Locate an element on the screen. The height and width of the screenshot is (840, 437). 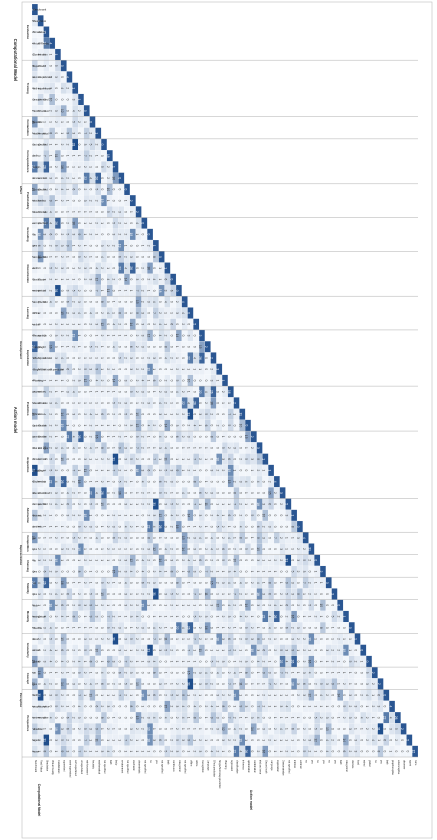
matrix-cell-value: 9 is located at coordinates (68, 133).